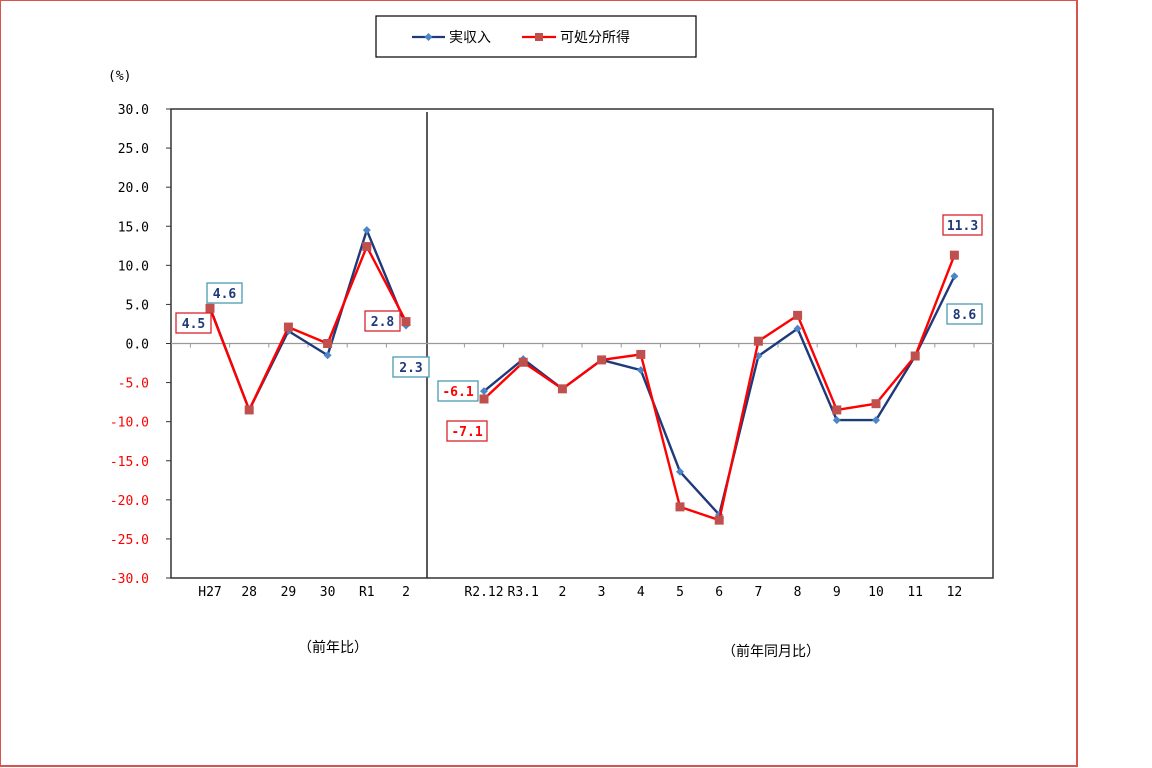 The image size is (1152, 768). Describe the element at coordinates (483, 592) in the screenshot. I see `x-tick-label: R2.12` at that location.